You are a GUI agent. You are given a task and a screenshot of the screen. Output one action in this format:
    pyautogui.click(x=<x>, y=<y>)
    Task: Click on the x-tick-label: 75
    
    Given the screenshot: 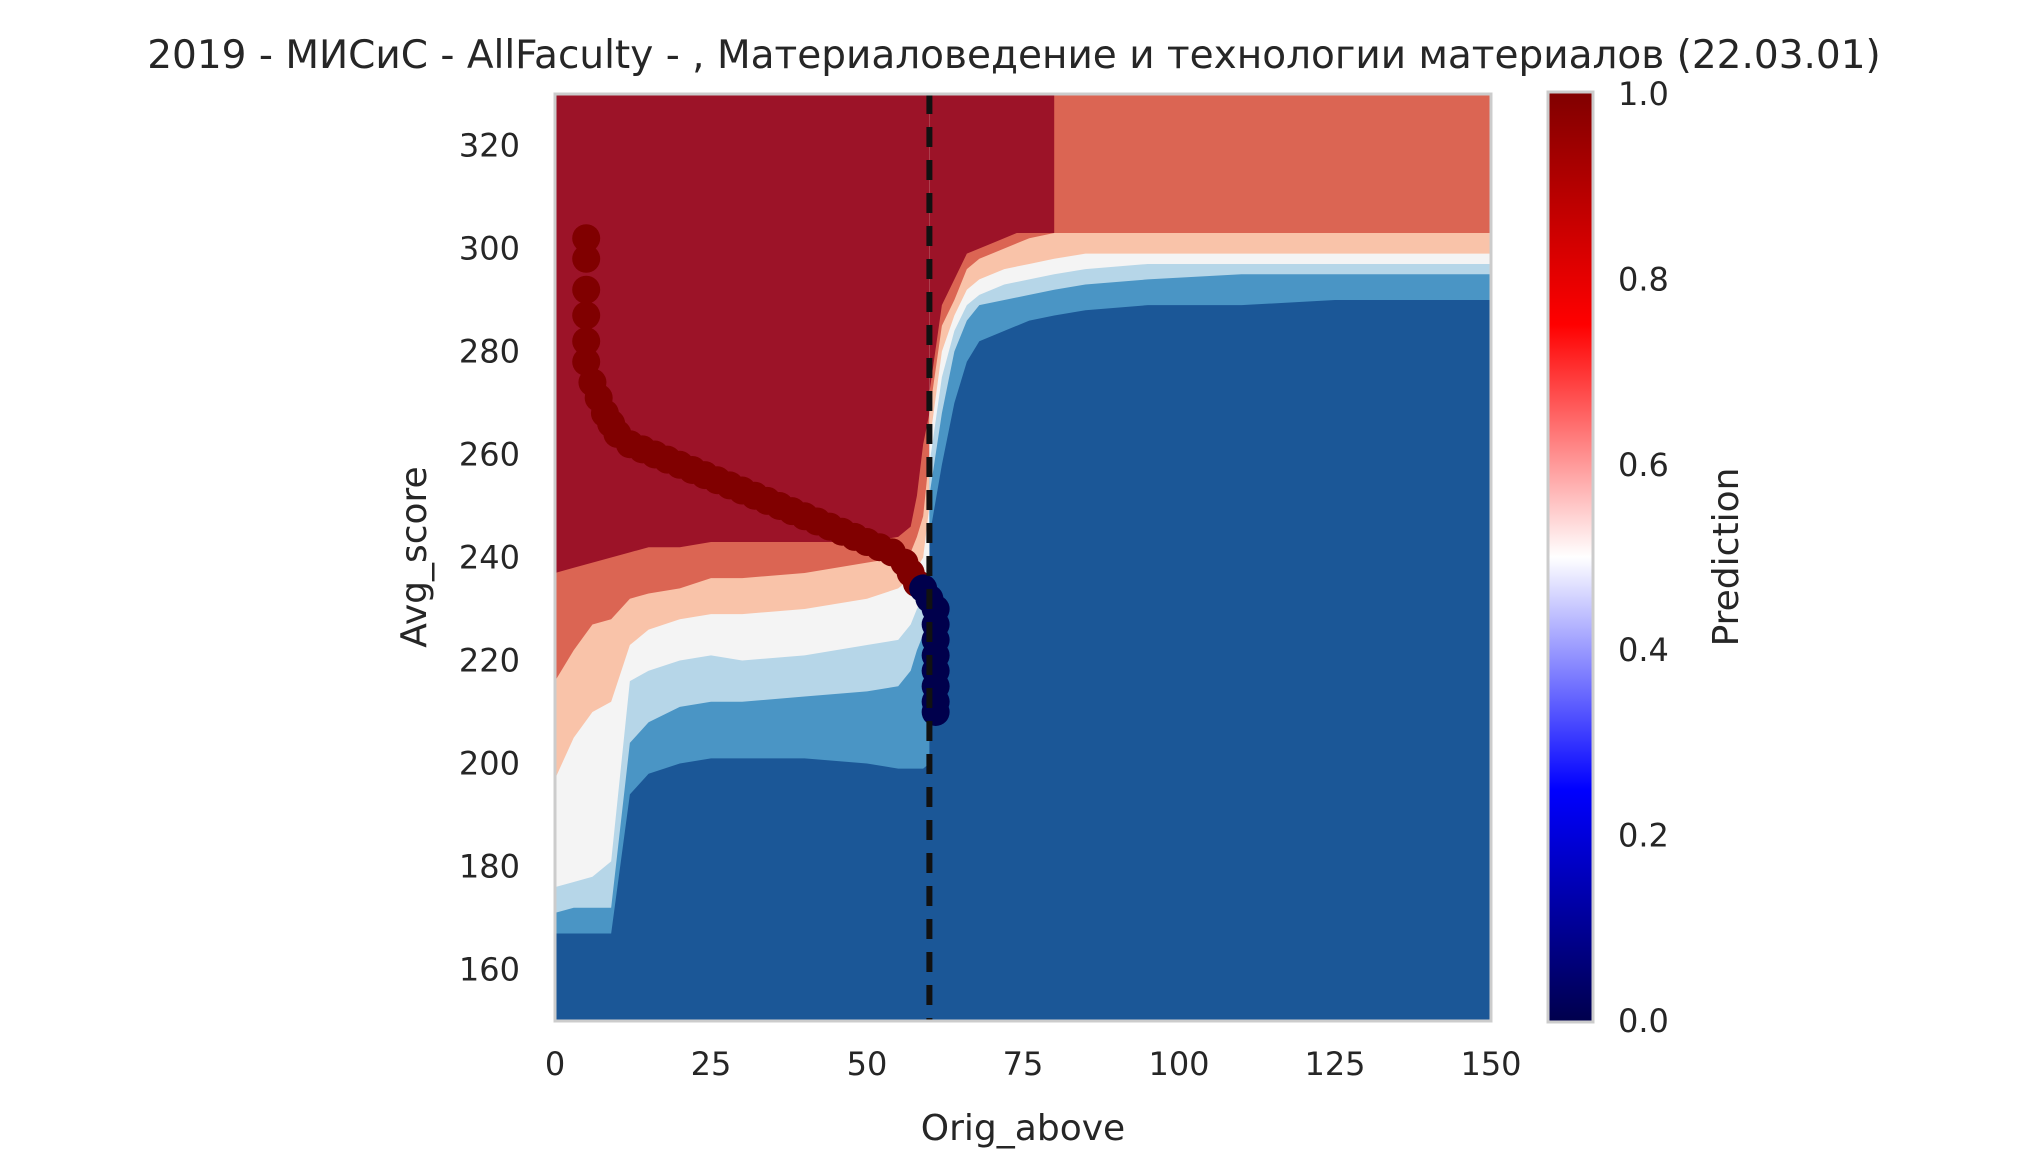 What is the action you would take?
    pyautogui.click(x=1023, y=1064)
    